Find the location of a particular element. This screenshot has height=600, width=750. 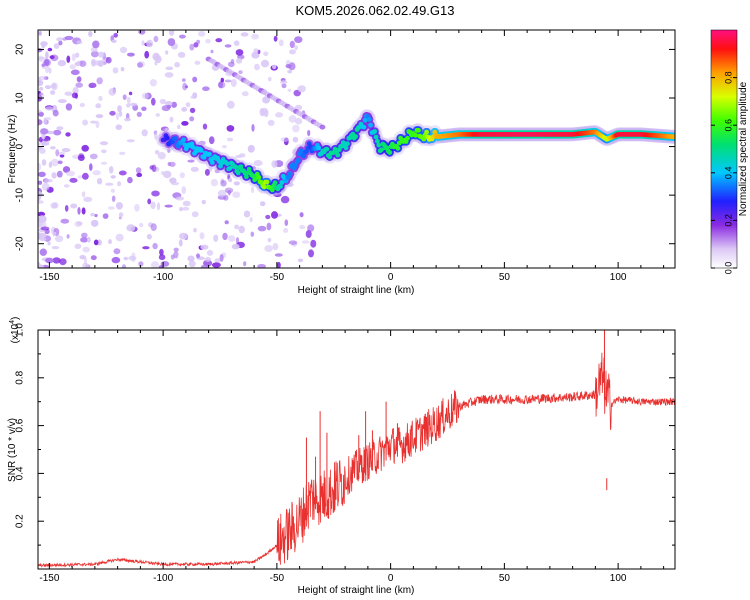

streak-blob is located at coordinates (322, 127).